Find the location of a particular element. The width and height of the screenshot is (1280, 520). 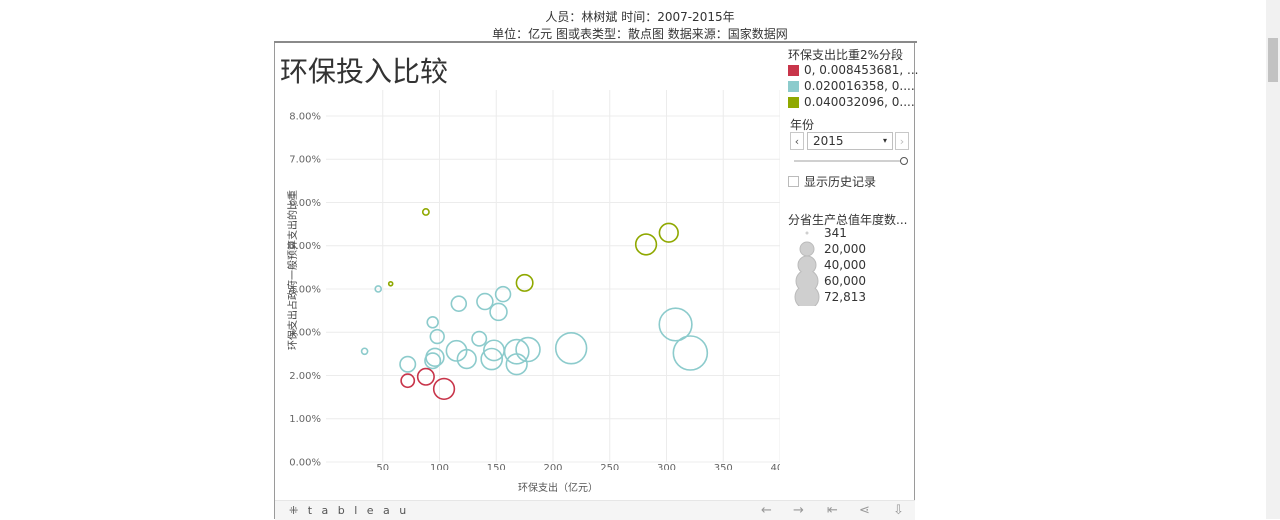

color-legend-title: 环保支出比重2%分段 is located at coordinates (846, 55).